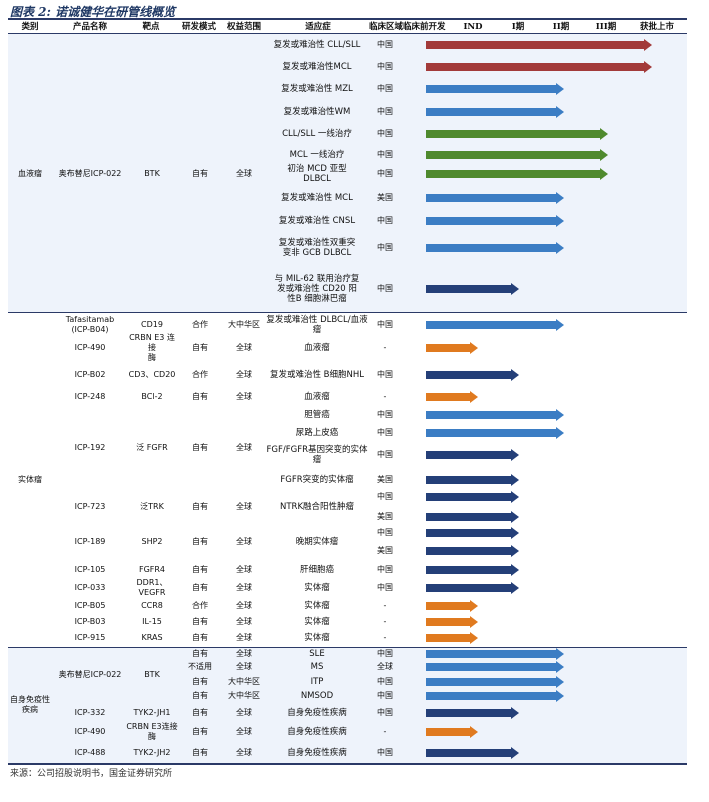 The width and height of the screenshot is (709, 802). What do you see at coordinates (93, 12) in the screenshot?
I see `figure-title: 图表 2: 诺诚健华在研管线概览` at bounding box center [93, 12].